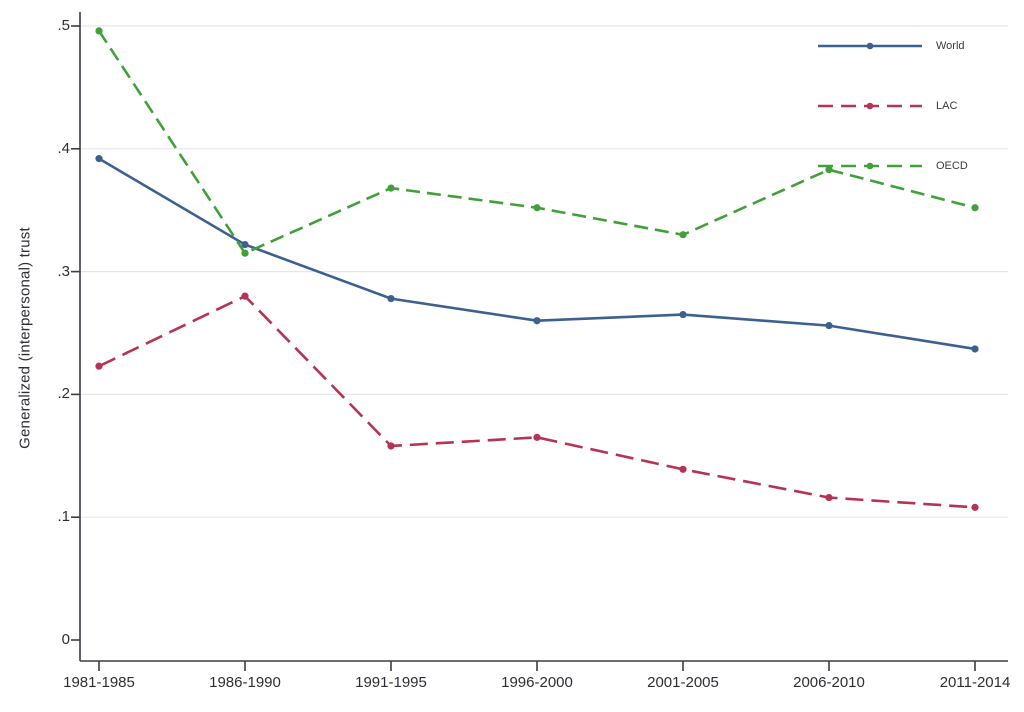 The image size is (1024, 712). What do you see at coordinates (829, 682) in the screenshot?
I see `x-tick-label: 2006-2010` at bounding box center [829, 682].